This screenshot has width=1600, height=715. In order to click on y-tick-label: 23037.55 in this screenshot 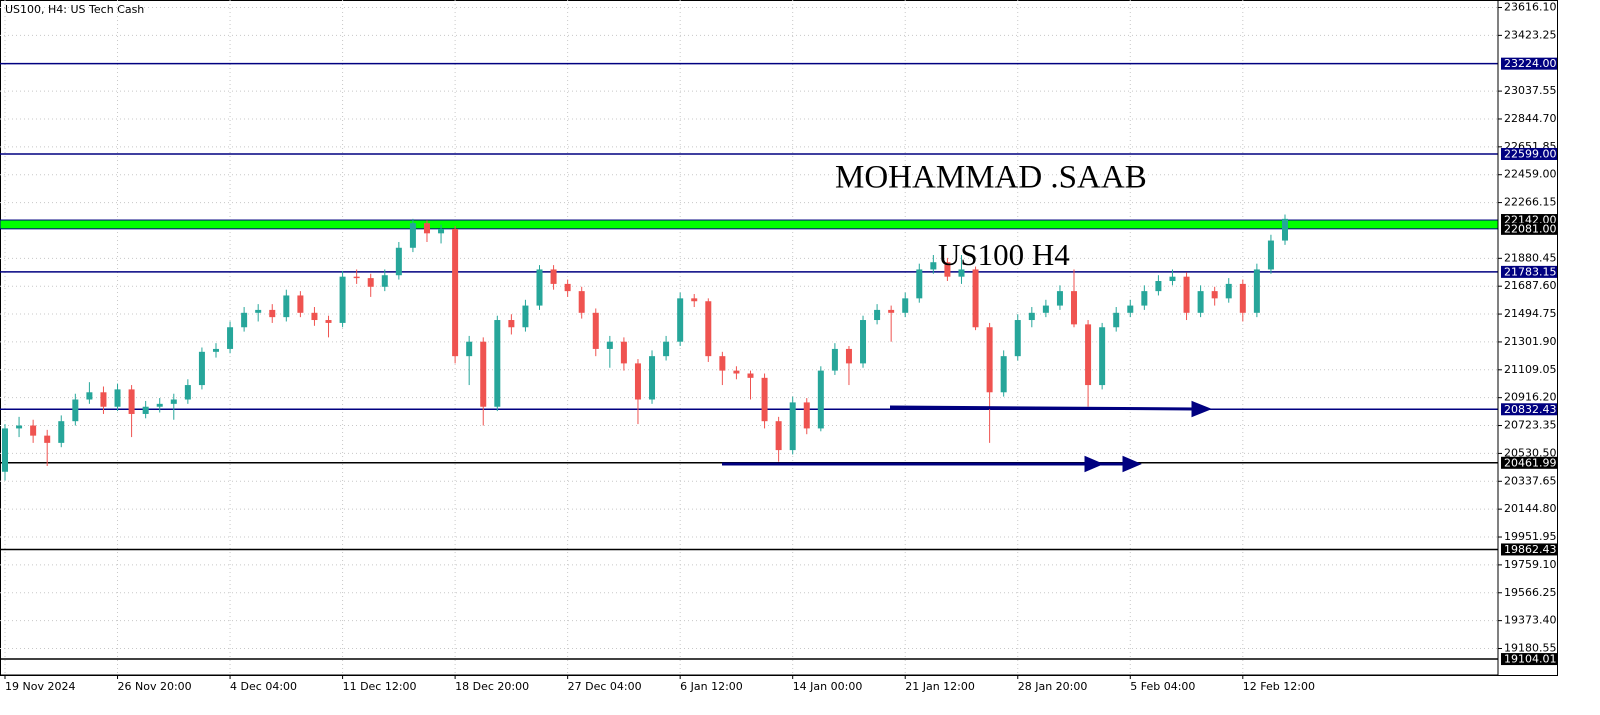, I will do `click(1530, 90)`.